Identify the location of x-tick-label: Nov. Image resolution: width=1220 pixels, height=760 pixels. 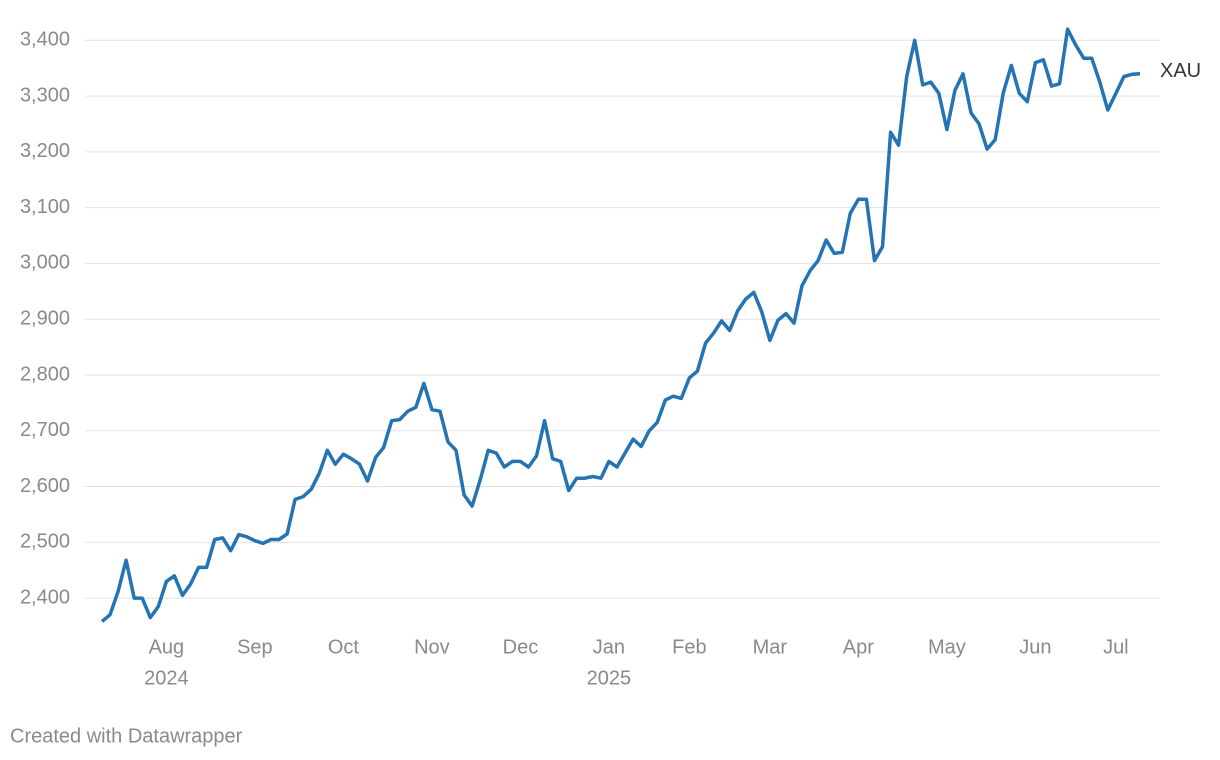
(432, 647).